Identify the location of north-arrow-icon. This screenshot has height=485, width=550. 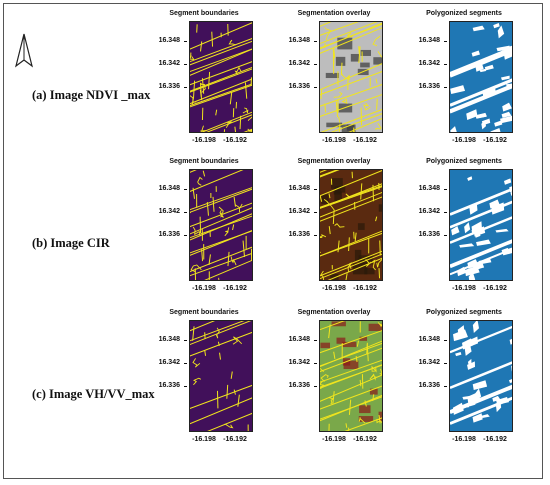
(24, 50).